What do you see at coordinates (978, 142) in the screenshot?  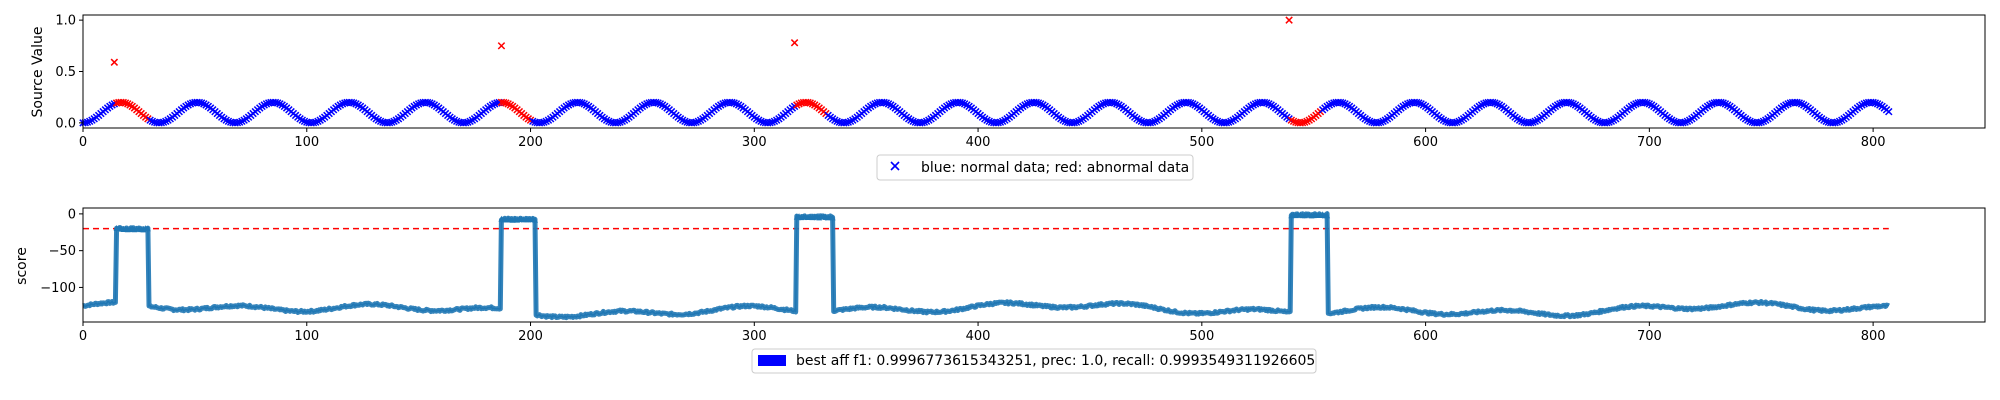 I see `top-xtick-label: 400` at bounding box center [978, 142].